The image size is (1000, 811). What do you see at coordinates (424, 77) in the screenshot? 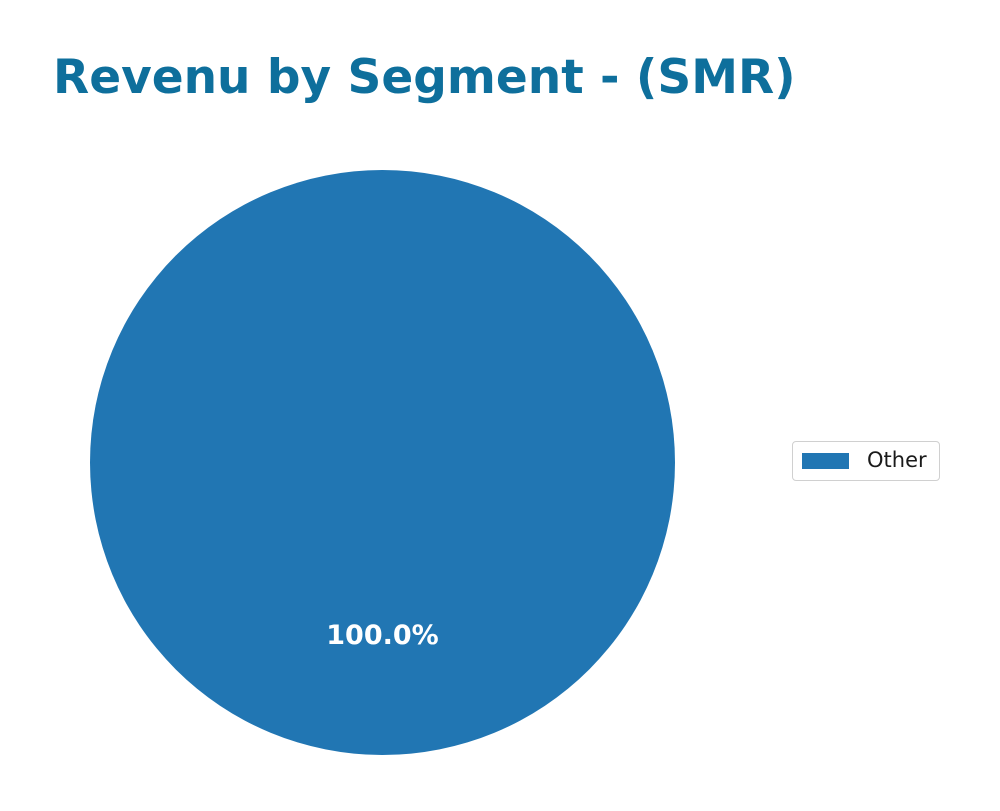
I see `chart-title: Revenu by Segment - (SMR)` at bounding box center [424, 77].